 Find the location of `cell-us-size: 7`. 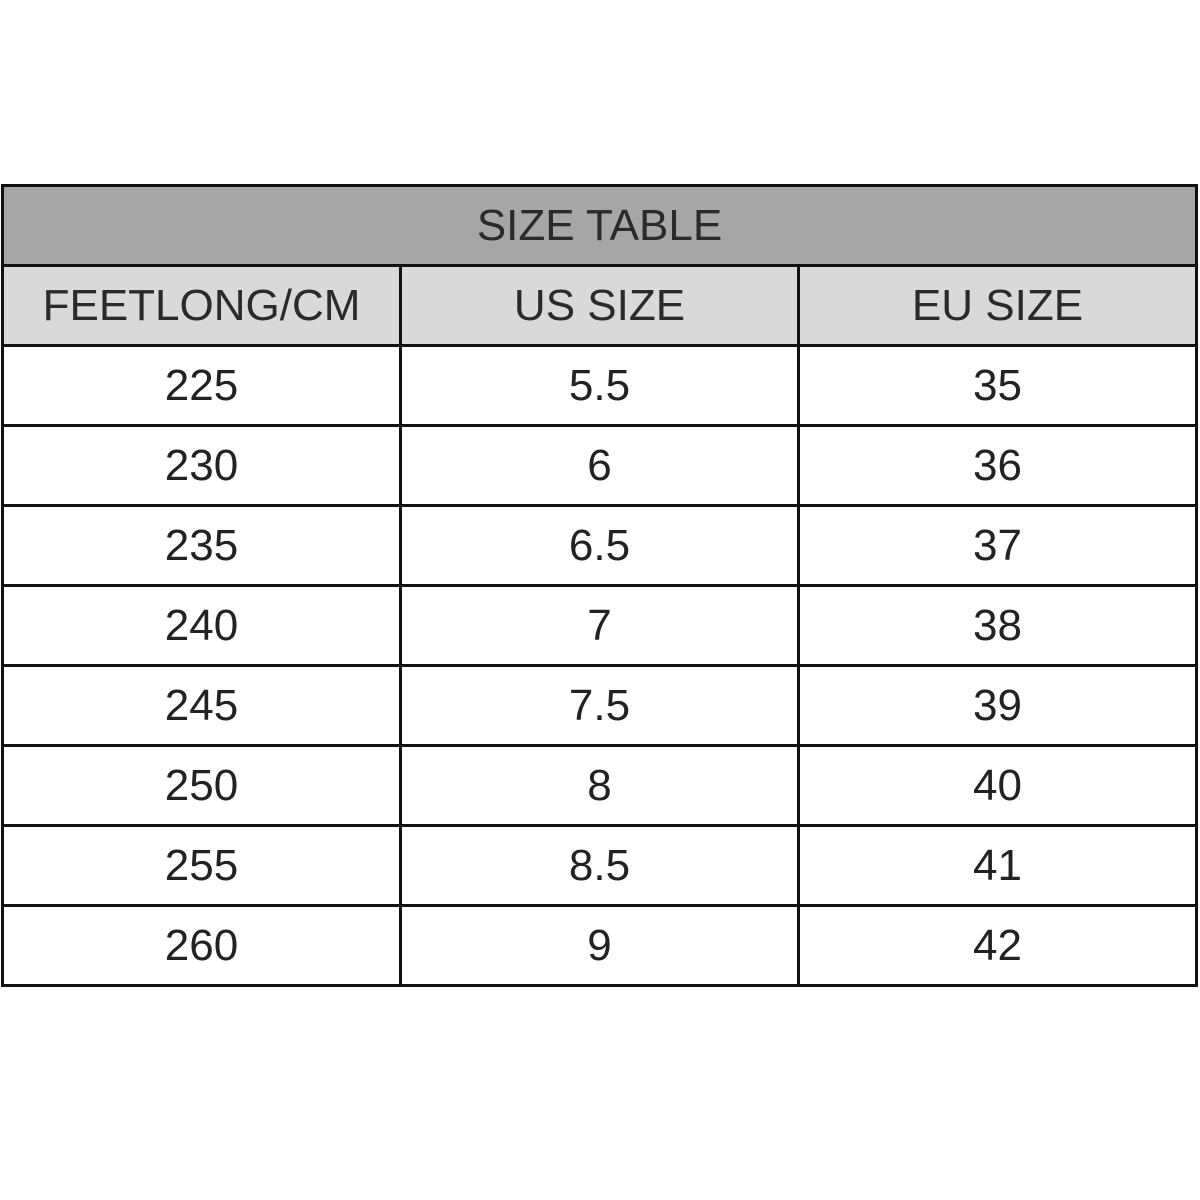

cell-us-size: 7 is located at coordinates (599, 625).